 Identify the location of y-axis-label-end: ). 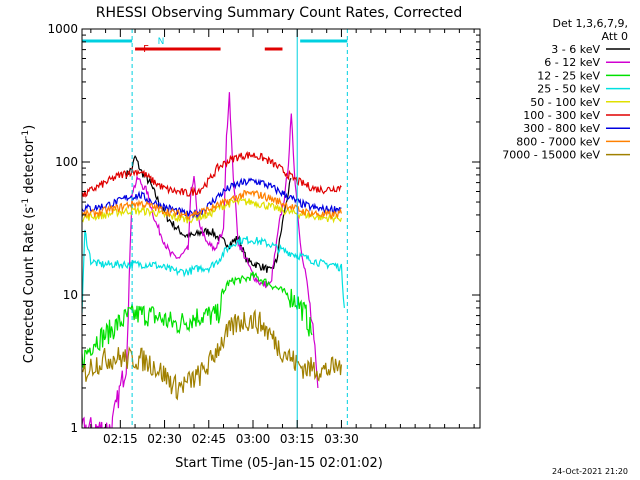
(29, 127).